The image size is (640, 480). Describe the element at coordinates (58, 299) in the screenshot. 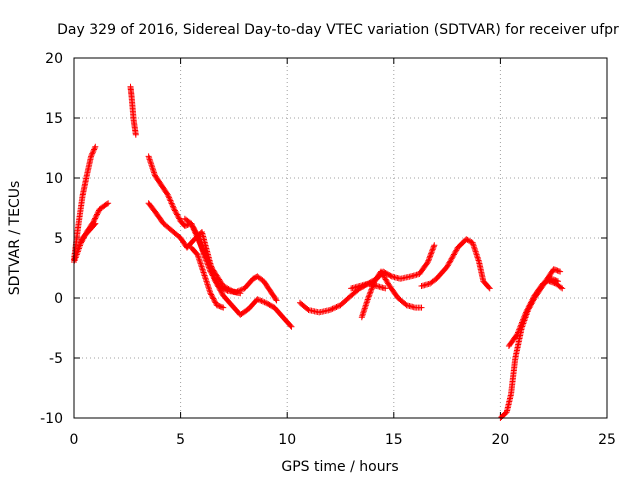

I see `y-tick-label: 0` at that location.